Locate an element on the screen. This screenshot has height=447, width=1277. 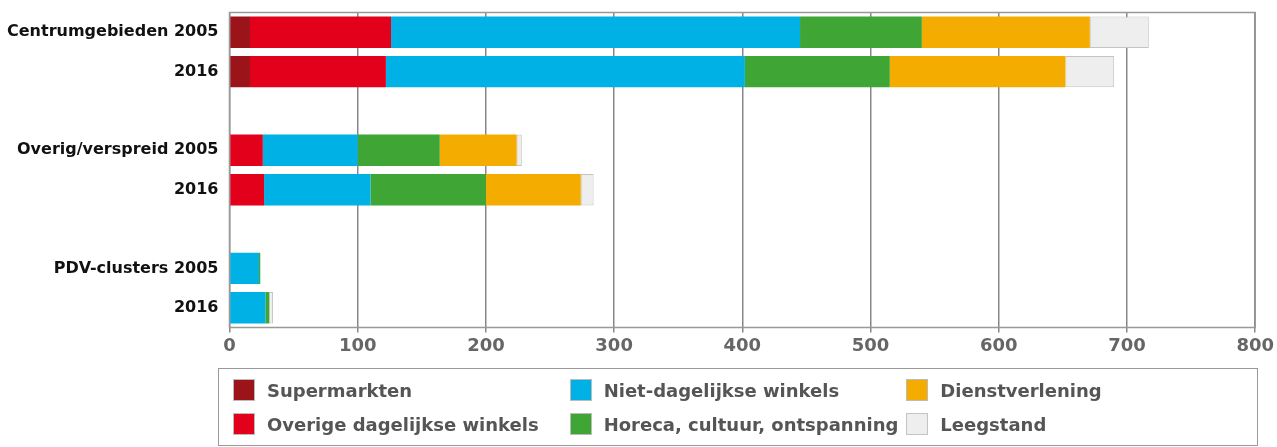
legend-label: Leegstand is located at coordinates (993, 424).